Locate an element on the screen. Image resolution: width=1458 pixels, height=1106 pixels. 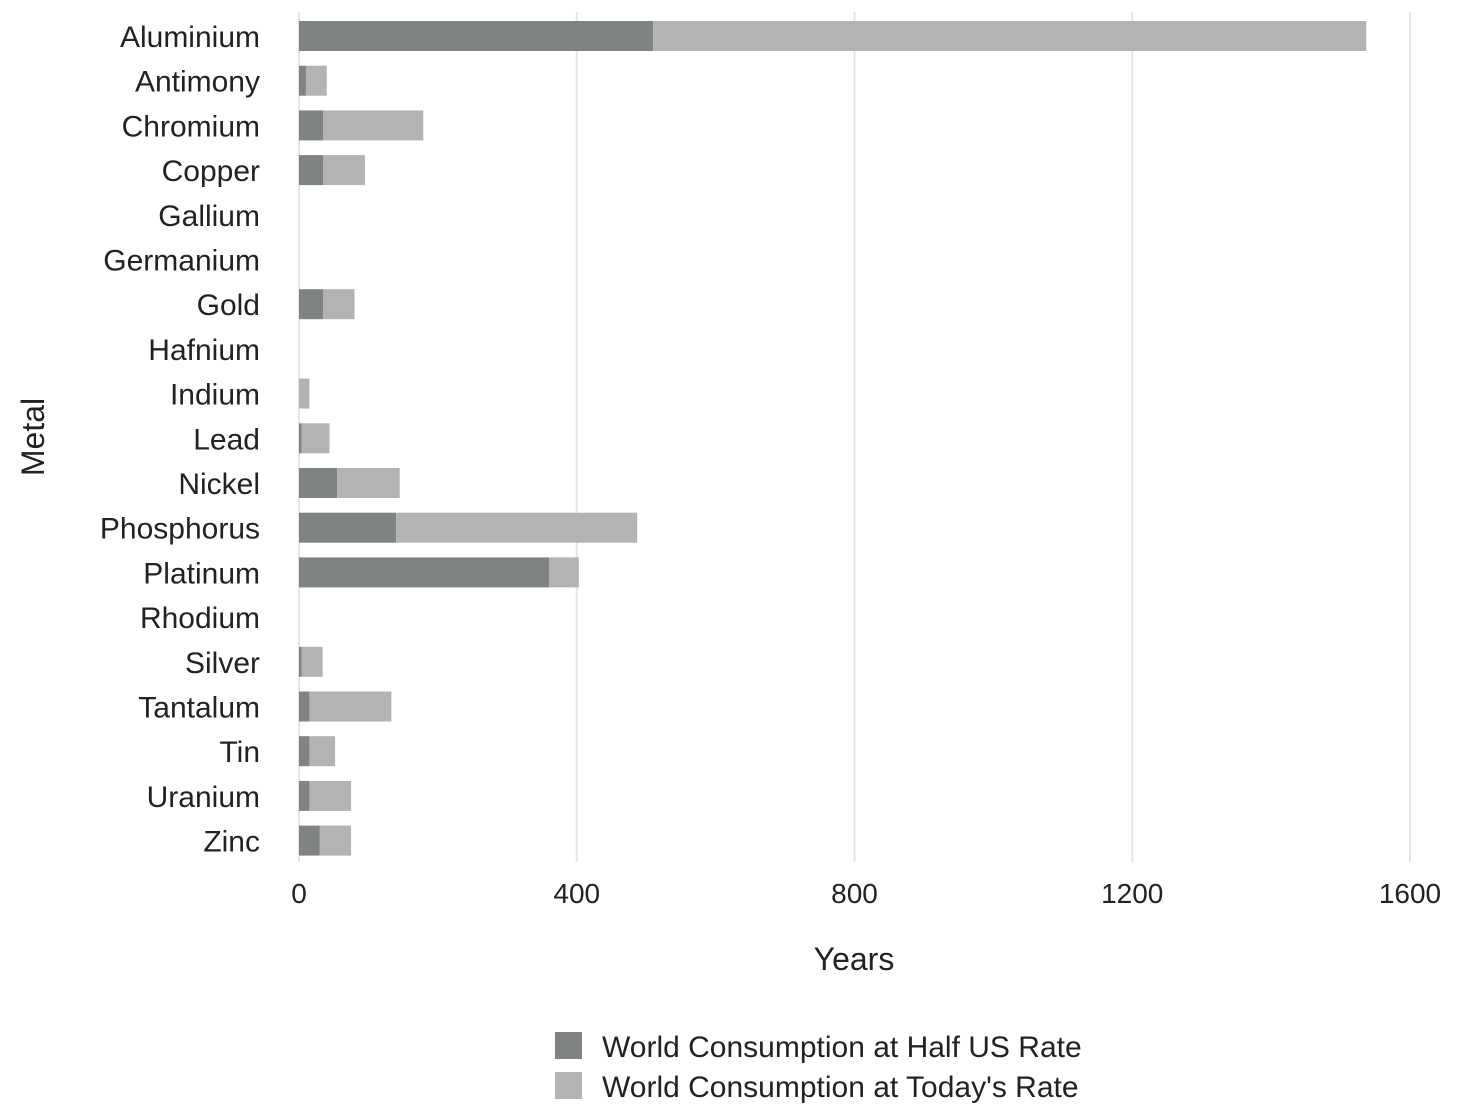
legend-label-2: World Consumption at Today's Rate is located at coordinates (840, 1087).